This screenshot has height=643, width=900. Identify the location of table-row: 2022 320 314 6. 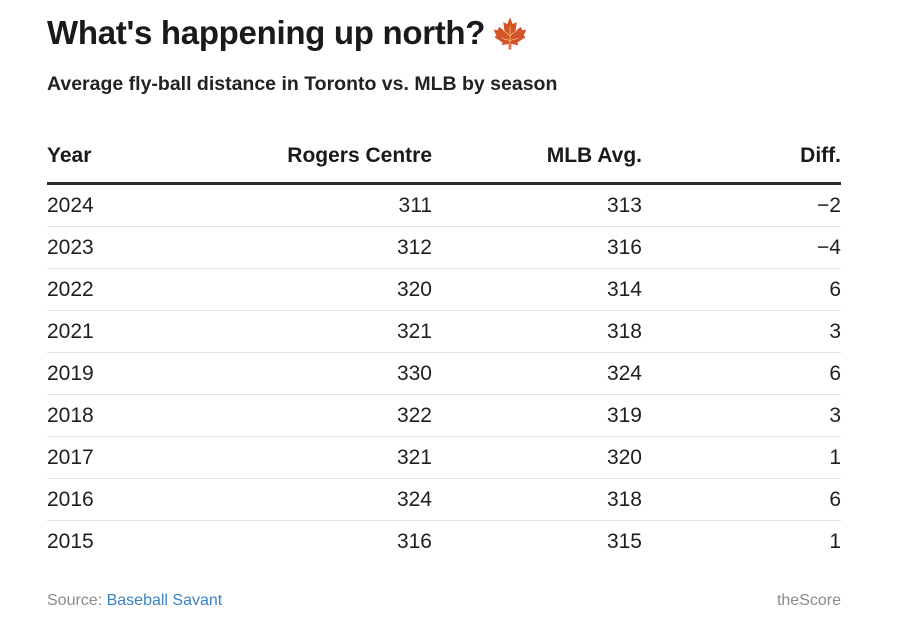
(444, 289).